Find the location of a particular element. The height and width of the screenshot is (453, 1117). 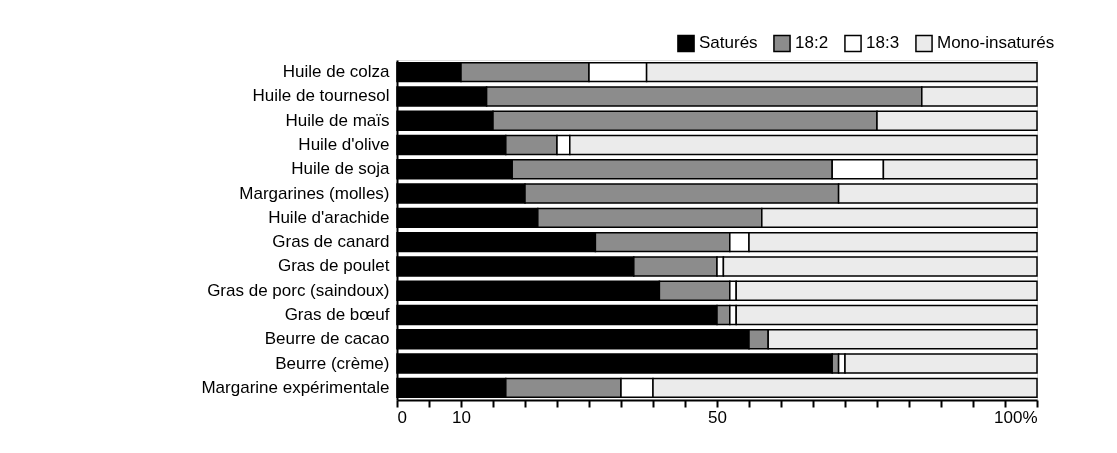

legend-label: 18:2 is located at coordinates (812, 43).